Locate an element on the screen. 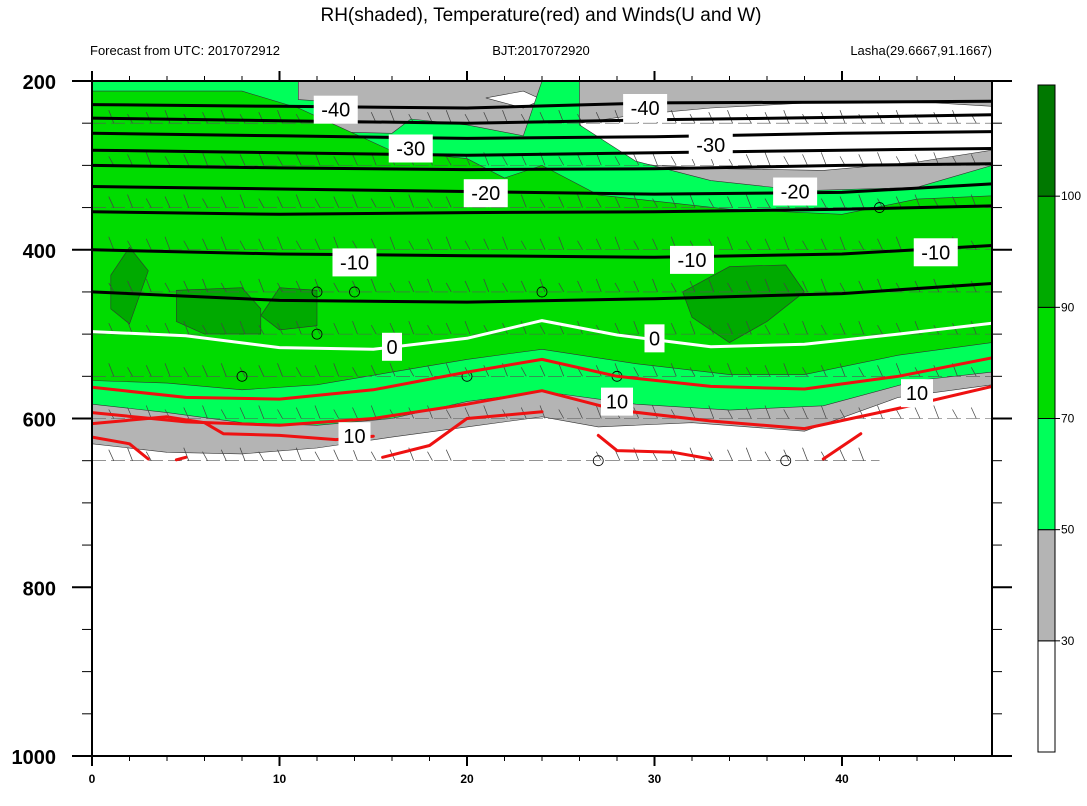 This screenshot has width=1087, height=806. contour-label-text: -40 is located at coordinates (645, 109).